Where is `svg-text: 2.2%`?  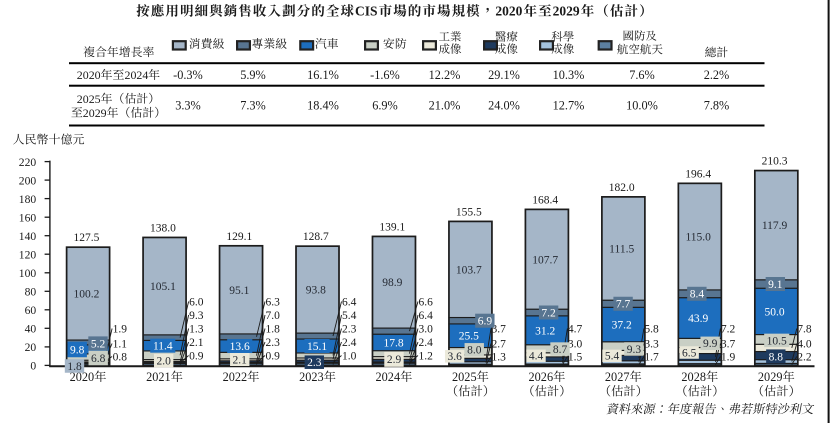 svg-text: 2.2% is located at coordinates (717, 75).